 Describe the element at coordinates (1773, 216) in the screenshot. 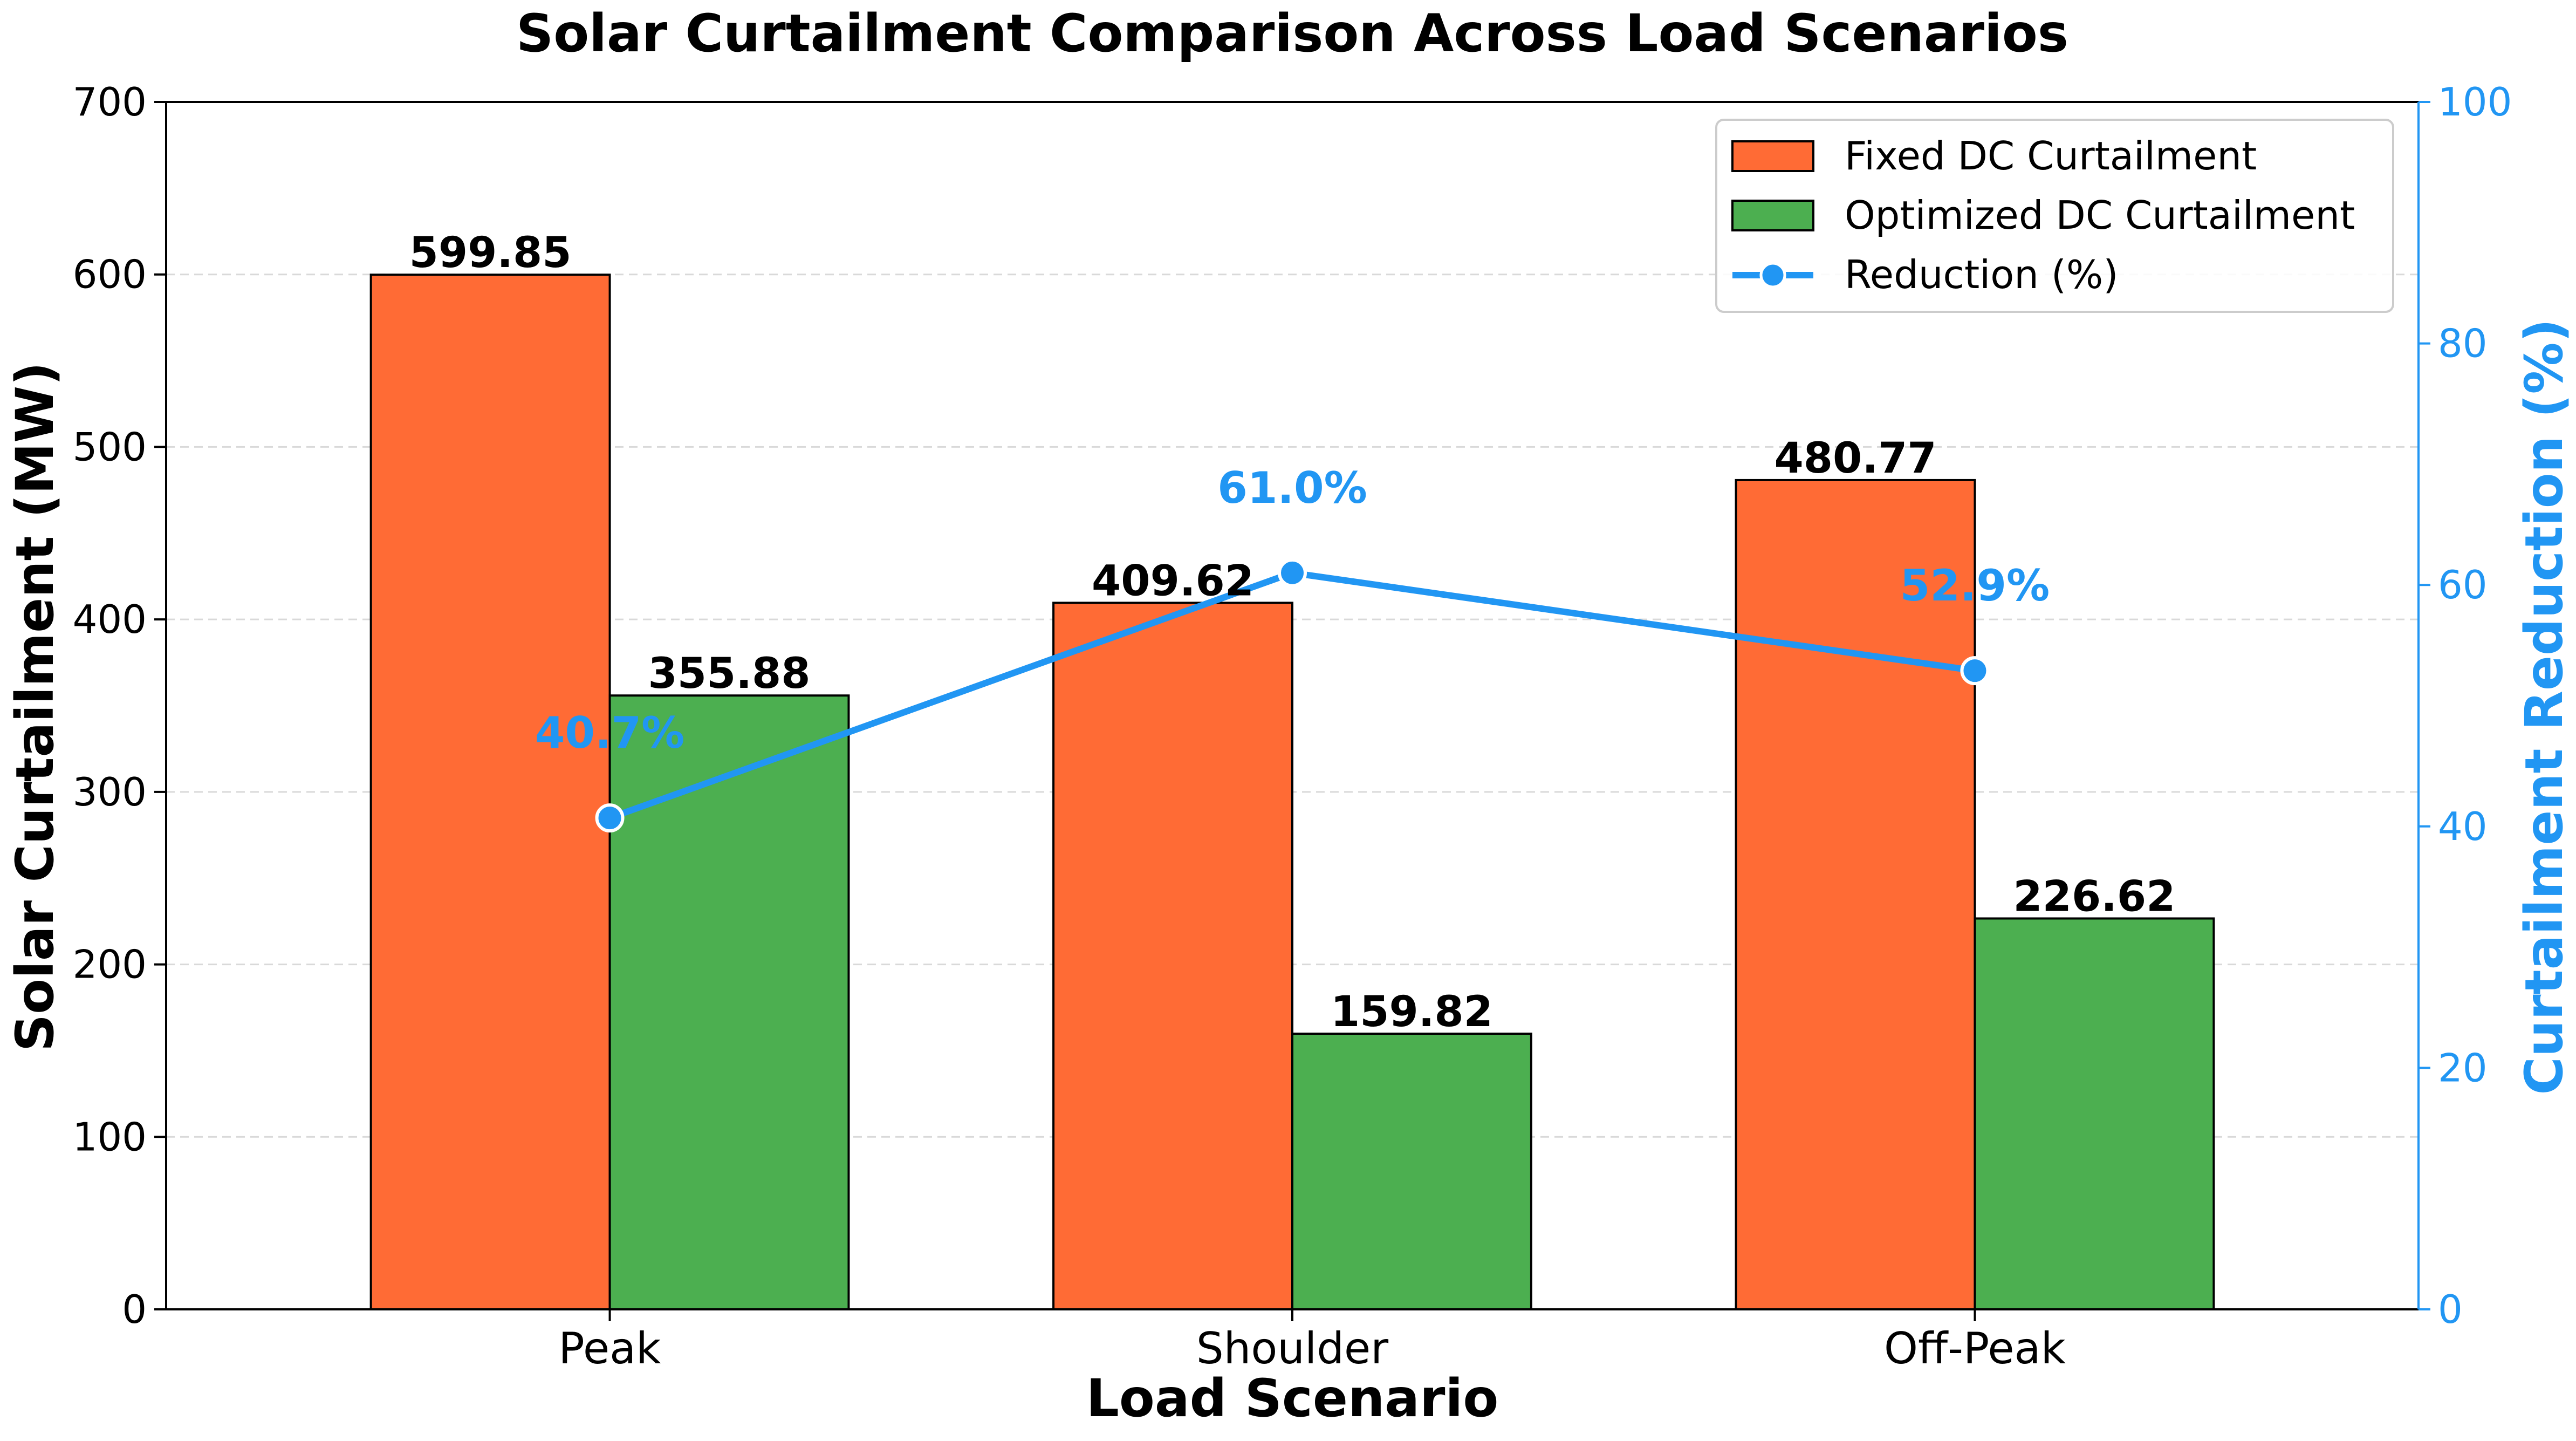

I see `legend-swatch-optimized-dc` at that location.